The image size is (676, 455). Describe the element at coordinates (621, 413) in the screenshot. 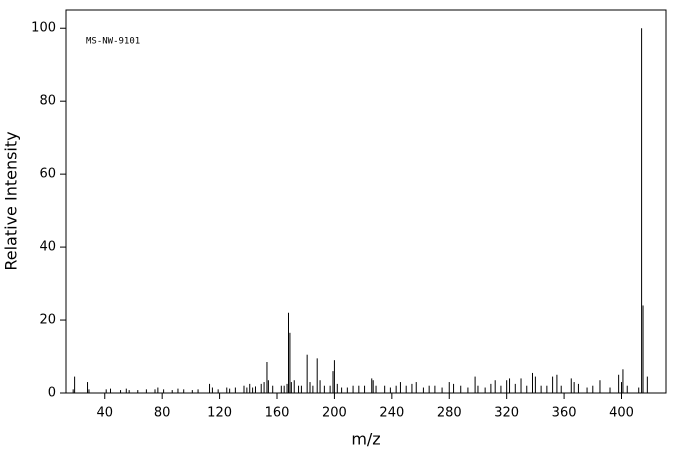

I see `x-tick-label: 400` at that location.